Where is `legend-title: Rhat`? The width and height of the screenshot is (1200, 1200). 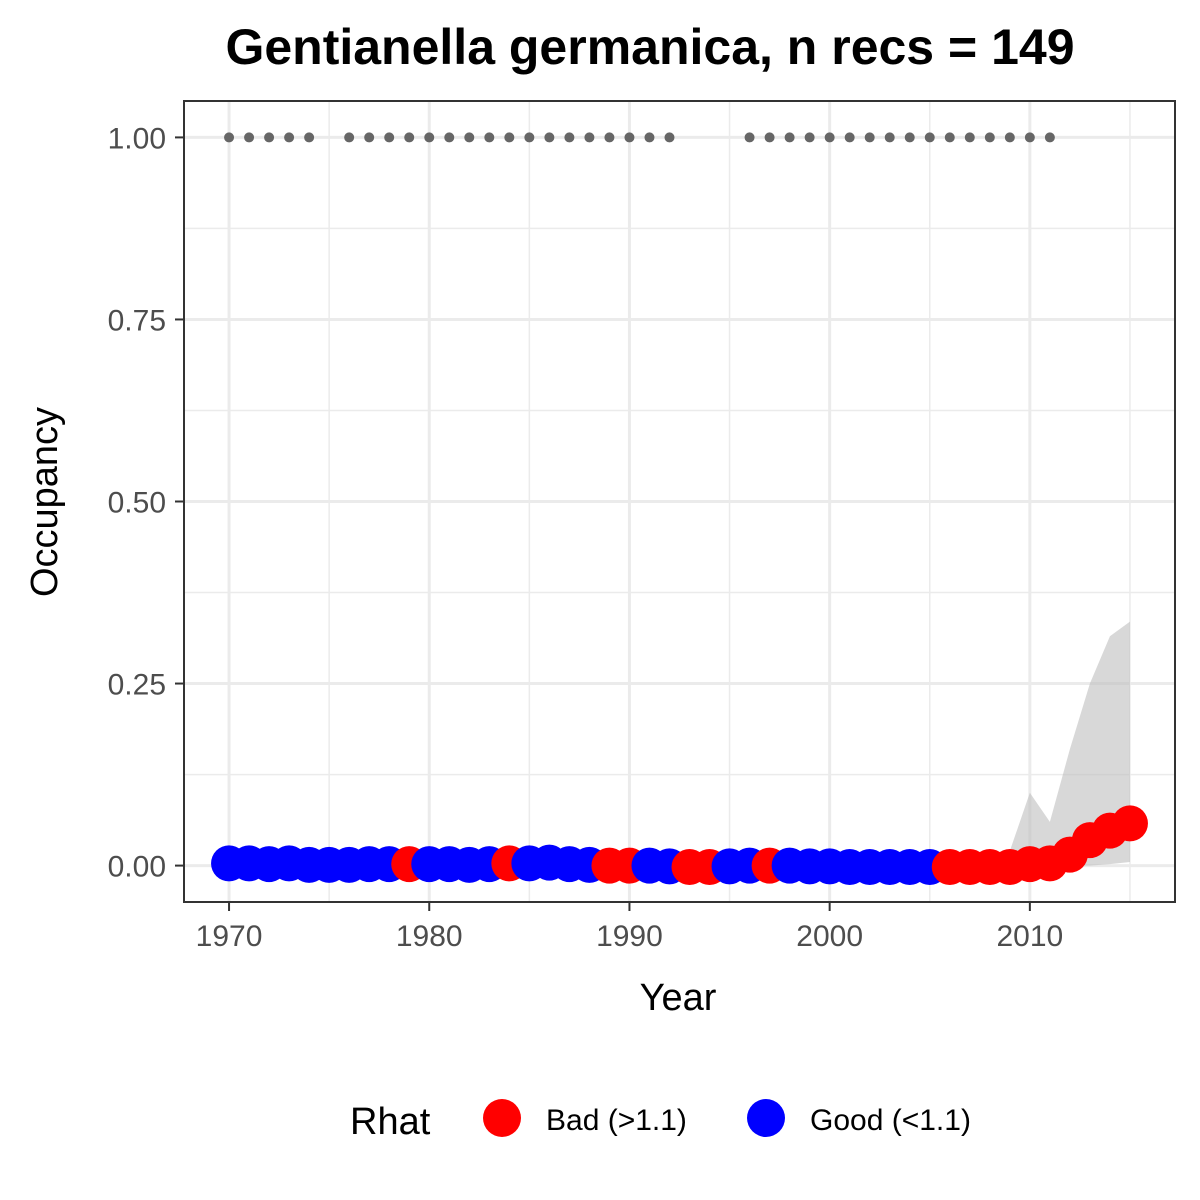
legend-title: Rhat is located at coordinates (390, 1122).